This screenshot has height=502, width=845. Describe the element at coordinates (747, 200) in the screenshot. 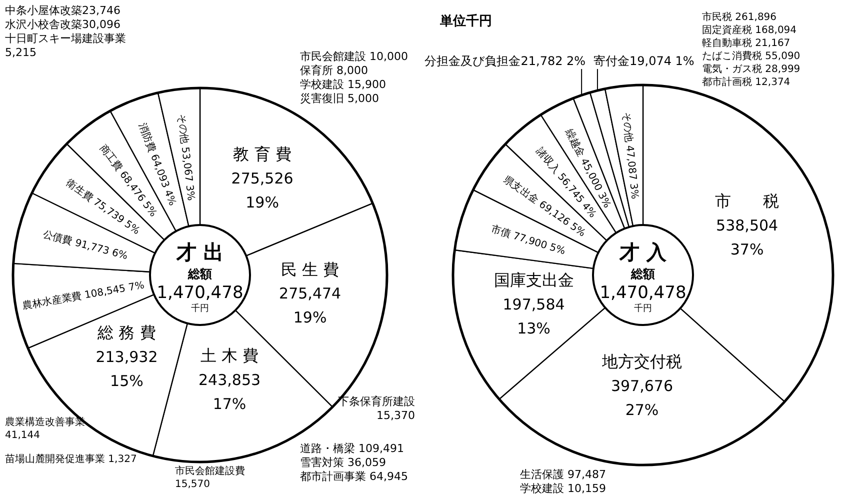

I see `slice-label: 市 税` at that location.